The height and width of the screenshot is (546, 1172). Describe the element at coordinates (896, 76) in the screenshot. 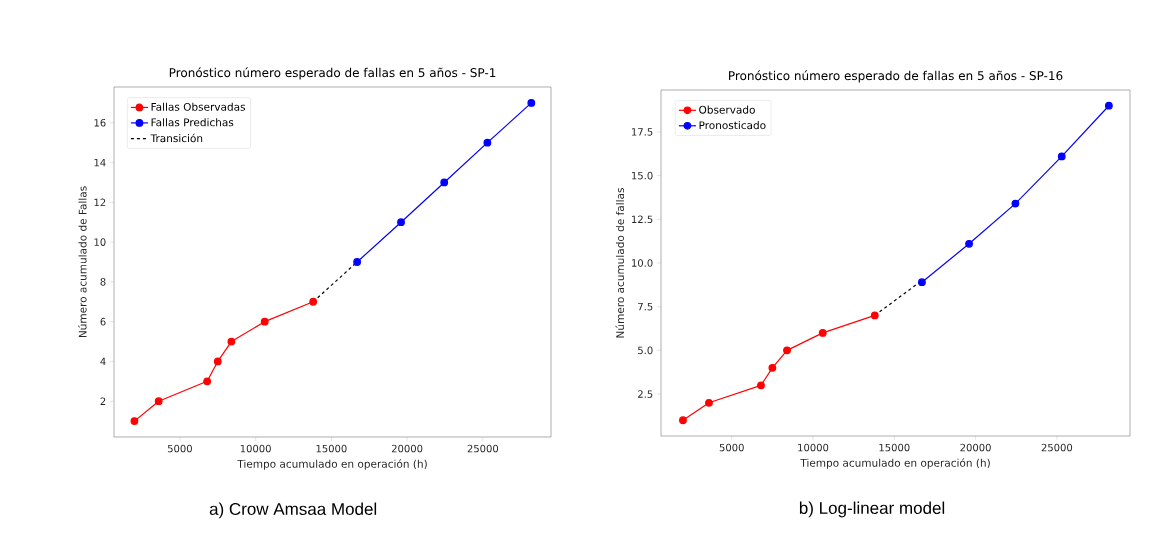

I see `chart-title: Pronóstico número esperado de fallas en 5 años - SP-16` at that location.